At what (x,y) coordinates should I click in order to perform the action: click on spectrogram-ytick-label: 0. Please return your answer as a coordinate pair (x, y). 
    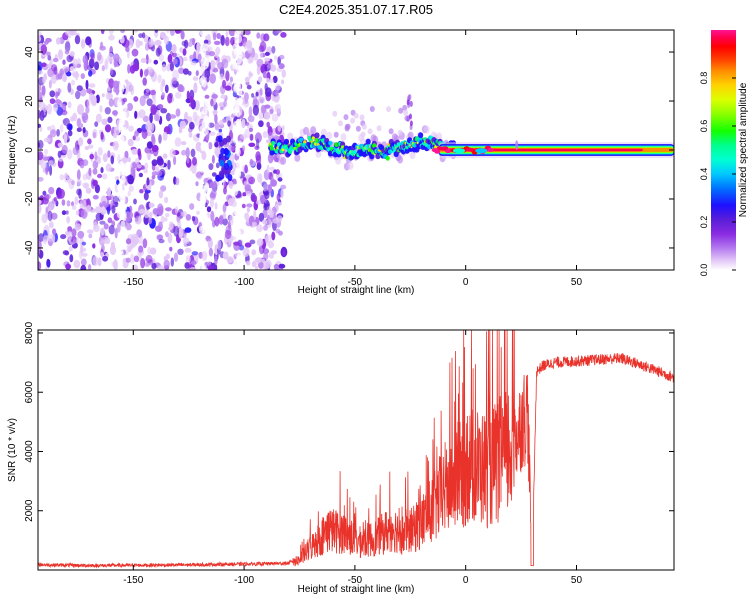
    Looking at the image, I should click on (29, 150).